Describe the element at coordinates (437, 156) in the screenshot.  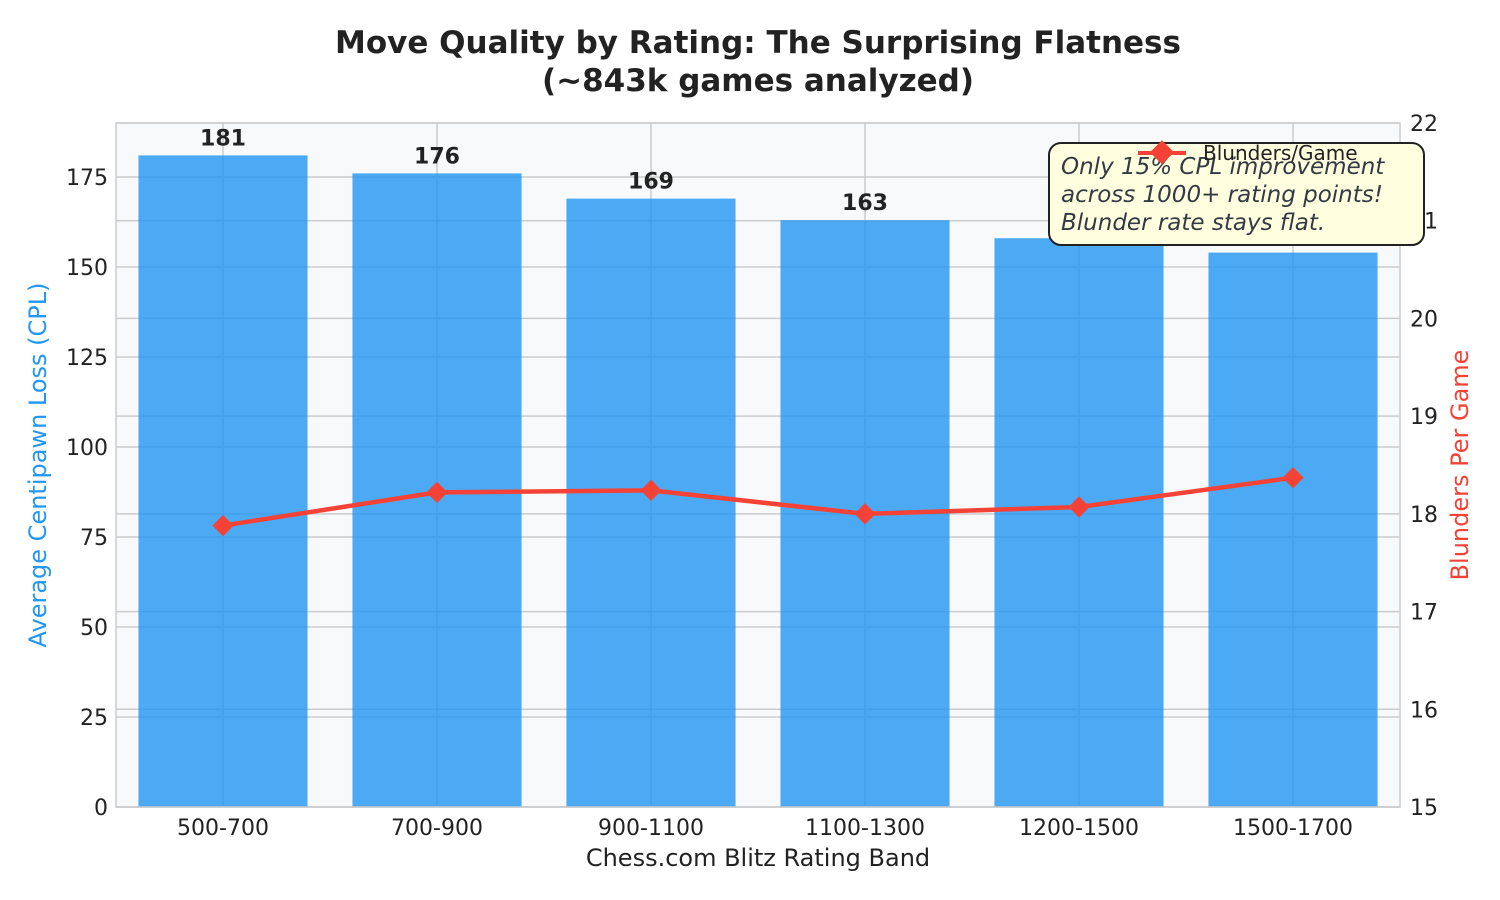
I see `bar-label-1: 176` at that location.